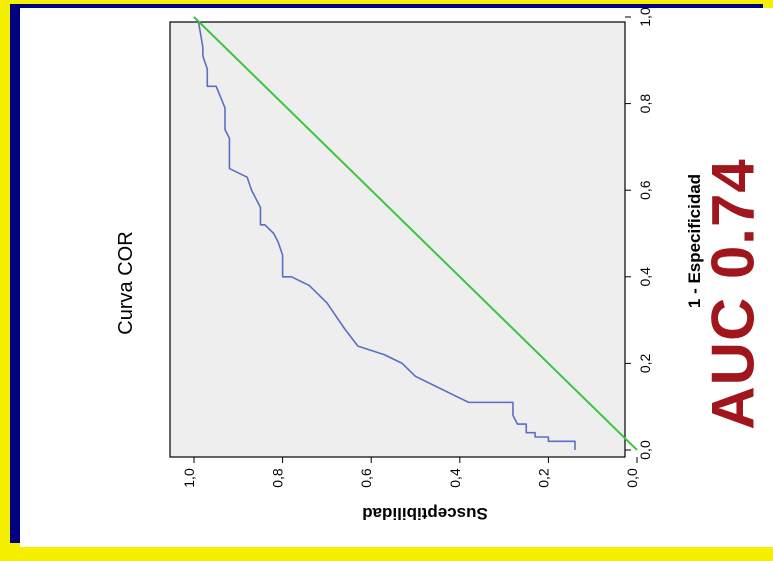 Image resolution: width=773 pixels, height=561 pixels. I want to click on x-tick-label: 1,0, so click(645, 17).